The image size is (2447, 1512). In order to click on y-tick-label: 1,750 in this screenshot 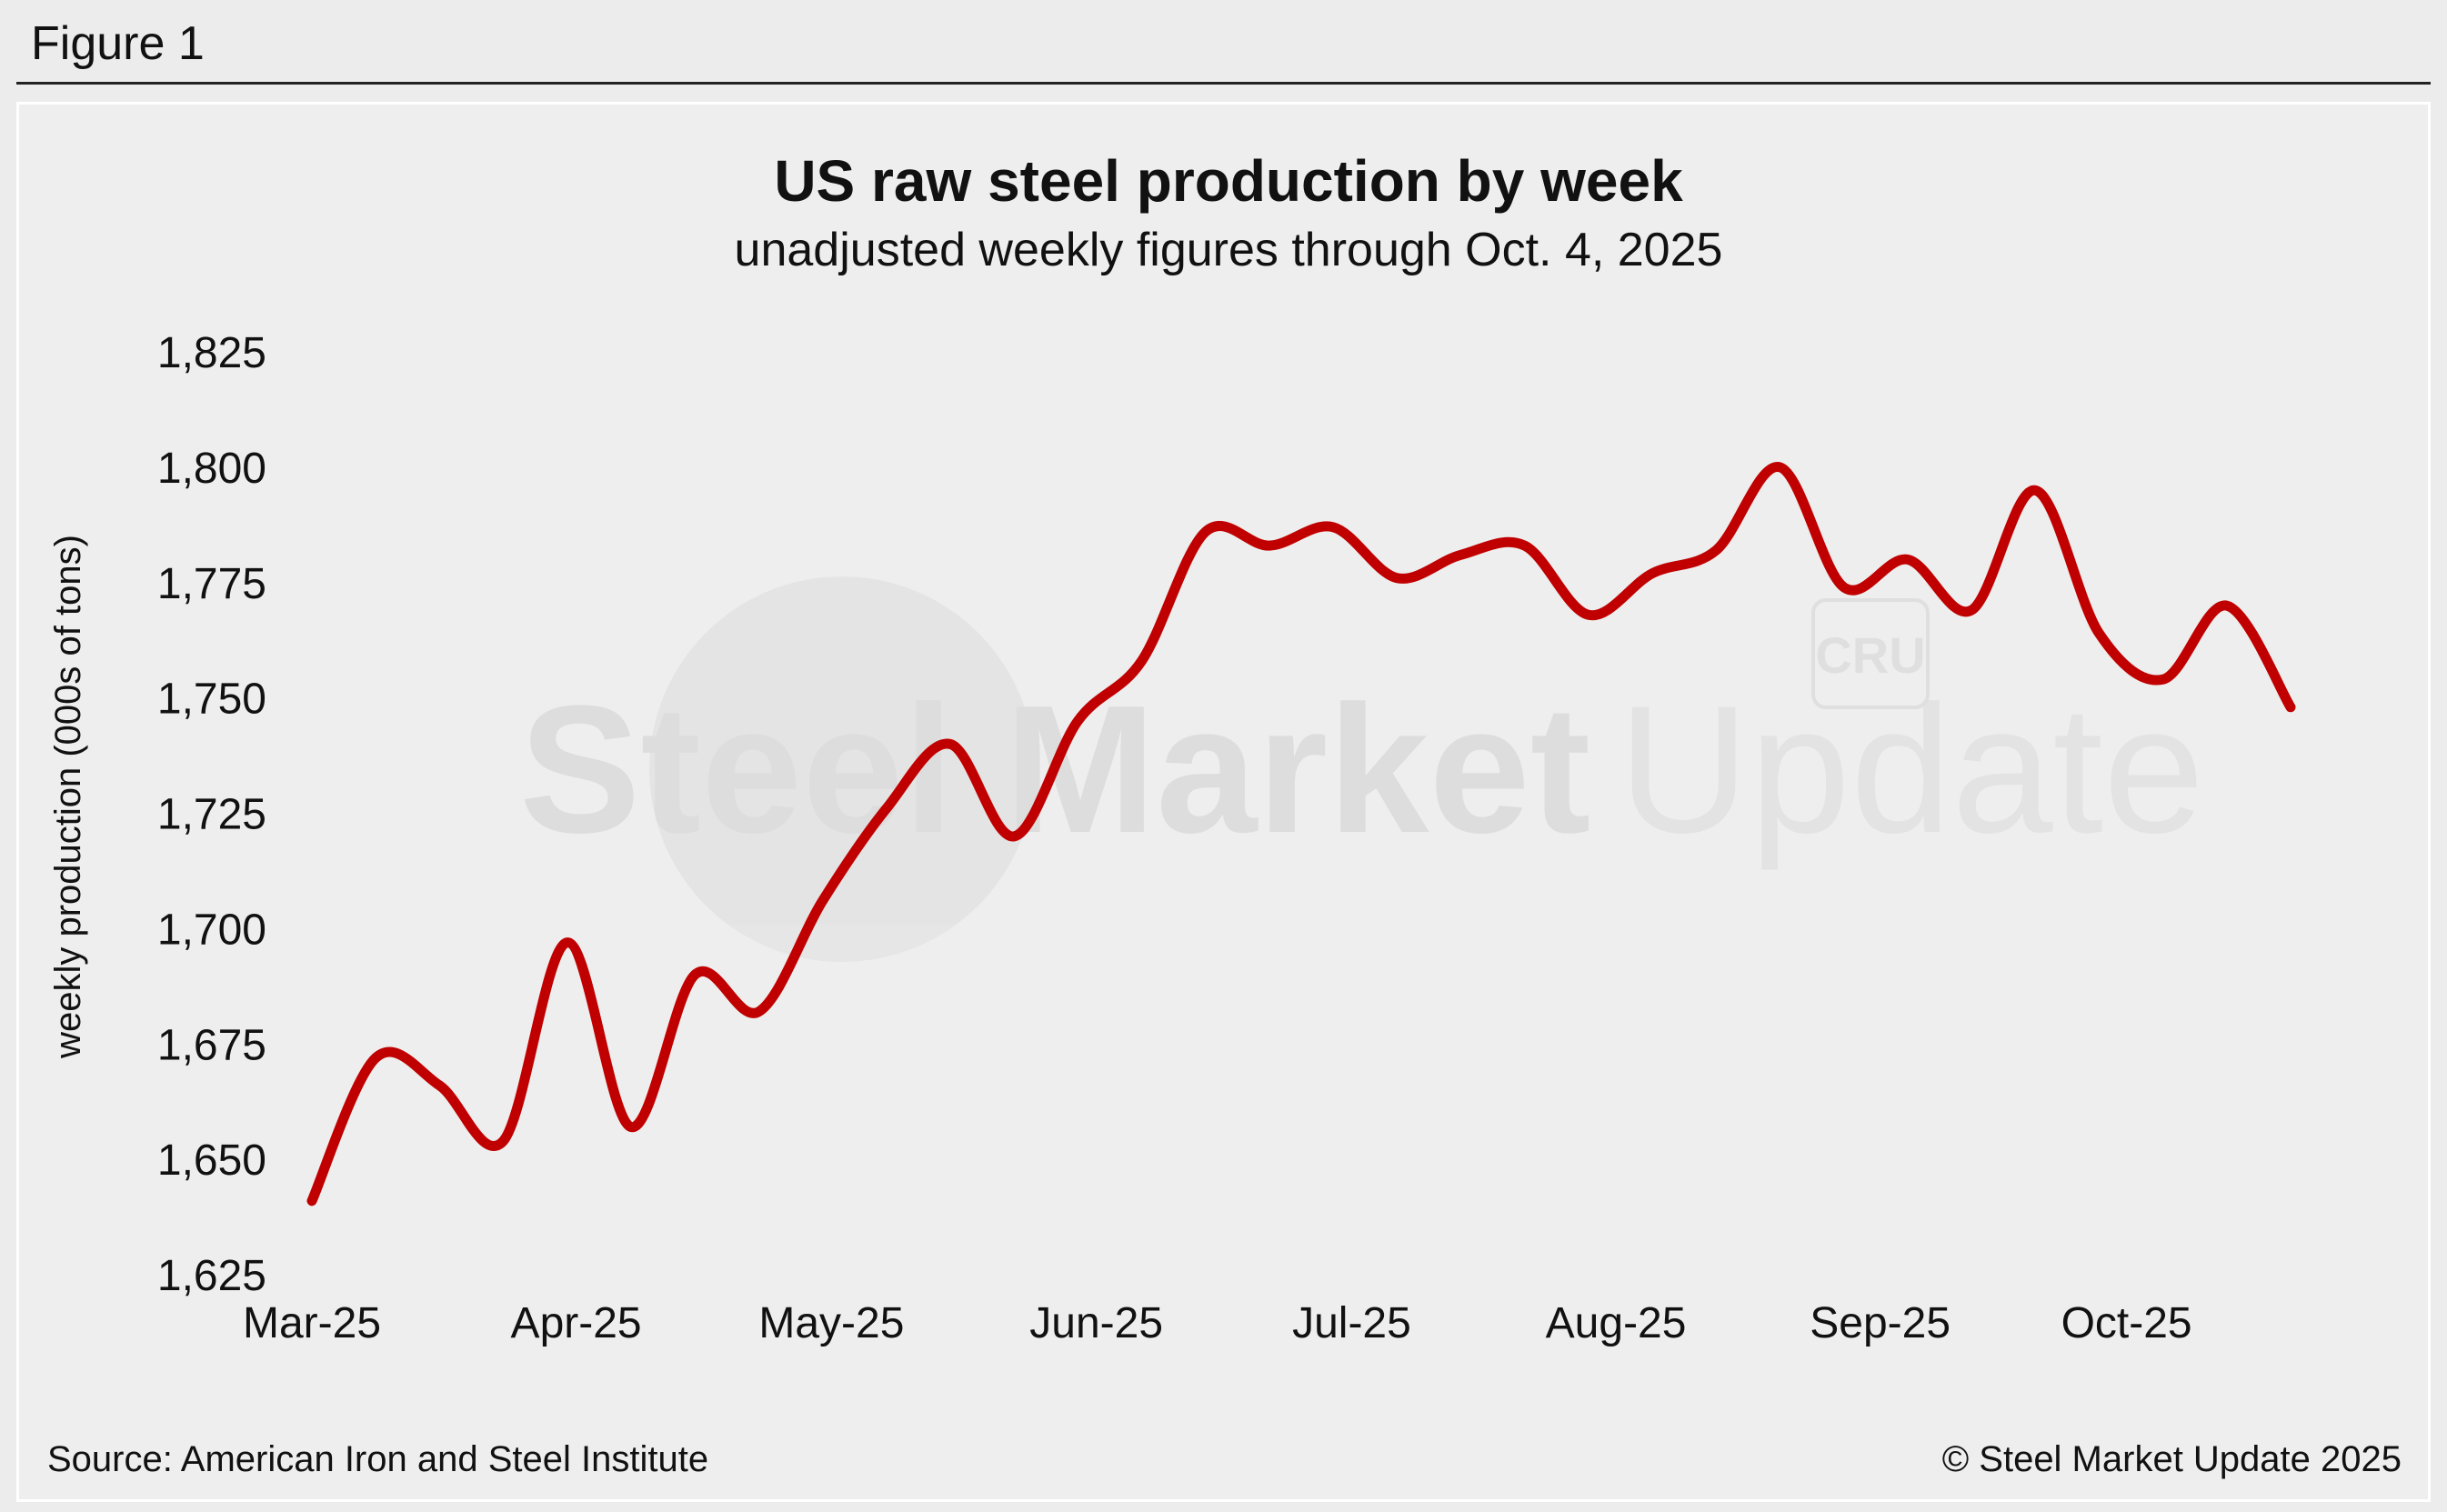, I will do `click(211, 700)`.